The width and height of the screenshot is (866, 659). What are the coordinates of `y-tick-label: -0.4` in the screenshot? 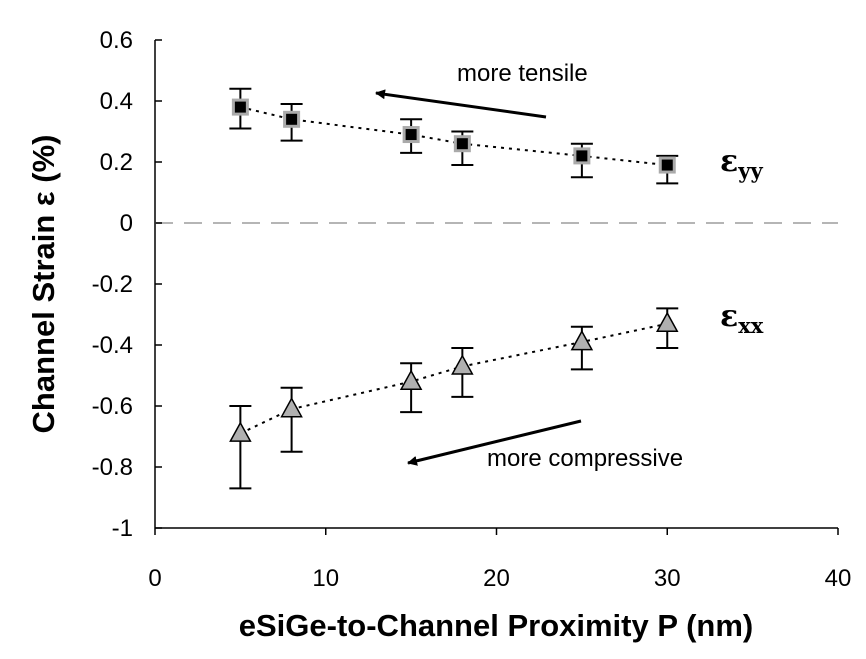 It's located at (112, 345).